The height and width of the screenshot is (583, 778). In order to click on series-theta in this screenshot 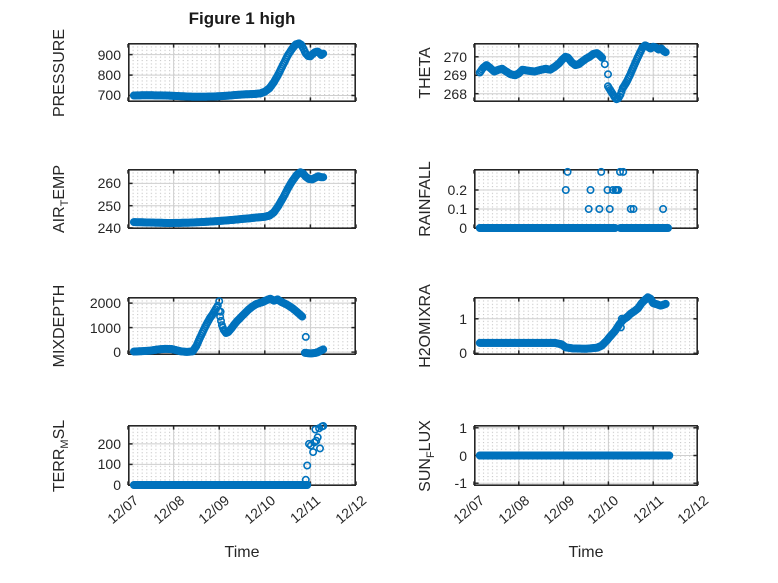, I will do `click(572, 72)`.